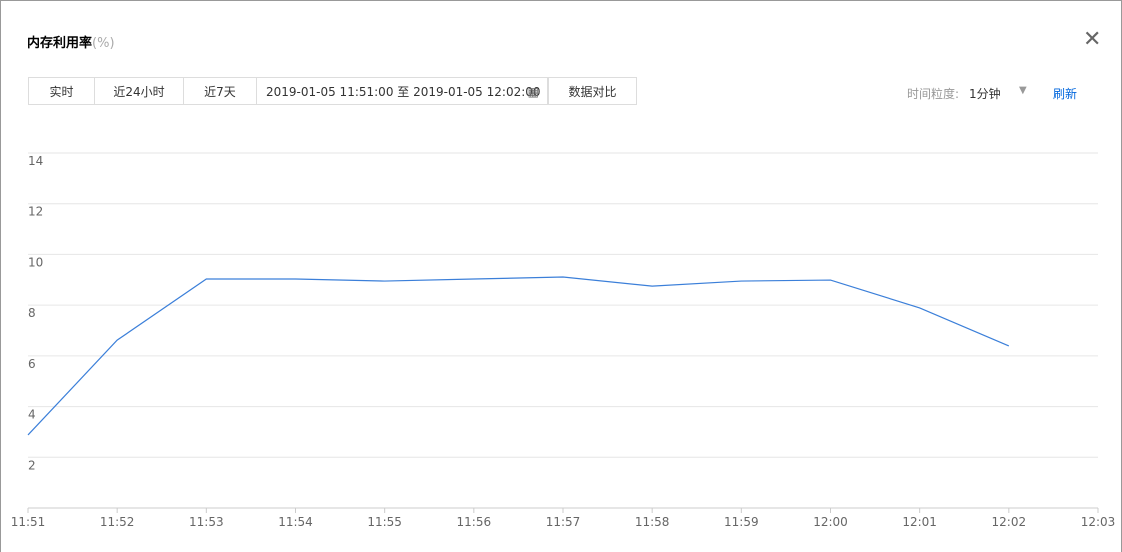  I want to click on x-tick-label: 12:03, so click(1098, 522).